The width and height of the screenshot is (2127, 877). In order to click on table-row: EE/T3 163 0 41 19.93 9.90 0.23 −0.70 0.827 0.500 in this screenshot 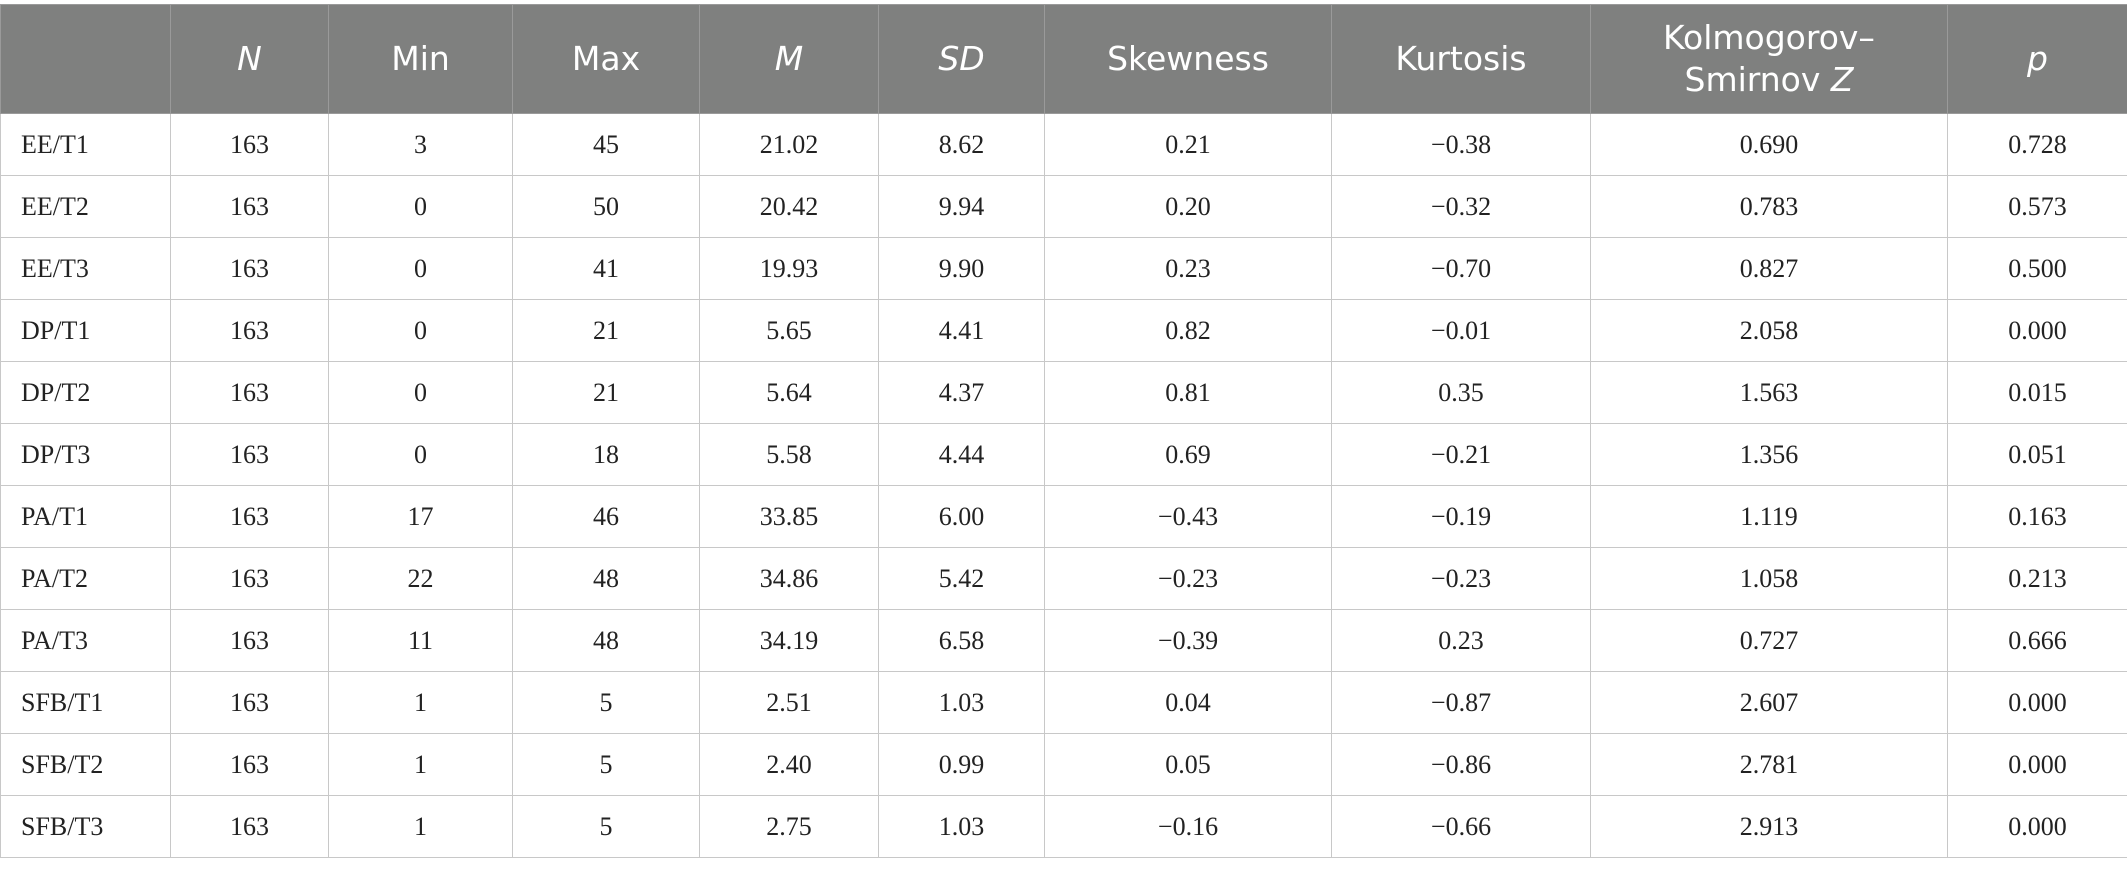, I will do `click(1063, 268)`.